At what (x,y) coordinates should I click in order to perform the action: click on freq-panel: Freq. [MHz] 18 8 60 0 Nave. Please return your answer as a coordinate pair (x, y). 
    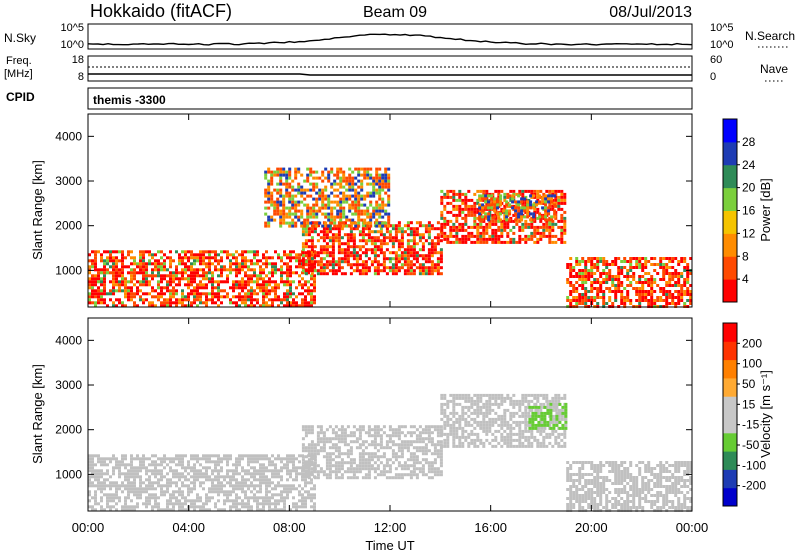
    Looking at the image, I should click on (396, 68).